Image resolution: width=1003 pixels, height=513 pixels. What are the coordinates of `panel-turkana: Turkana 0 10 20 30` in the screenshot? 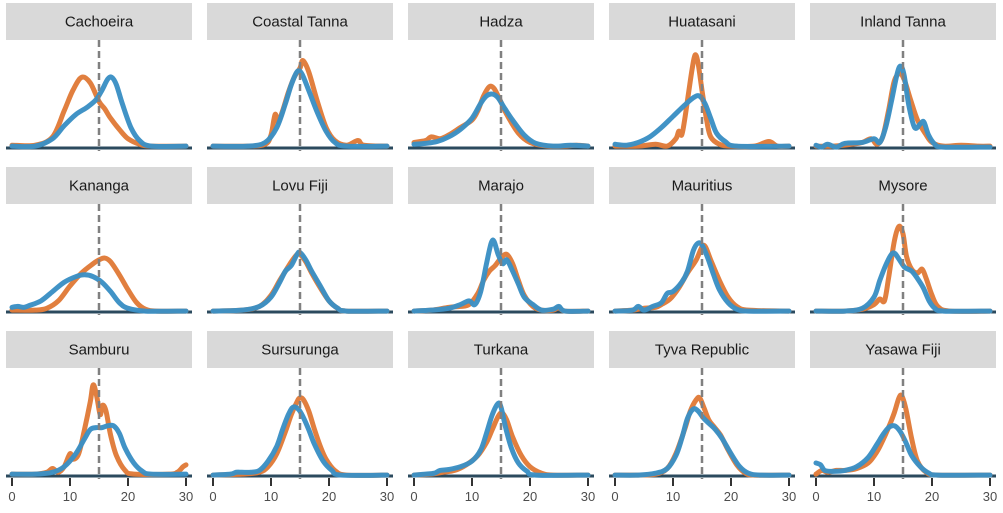 It's located at (501, 417).